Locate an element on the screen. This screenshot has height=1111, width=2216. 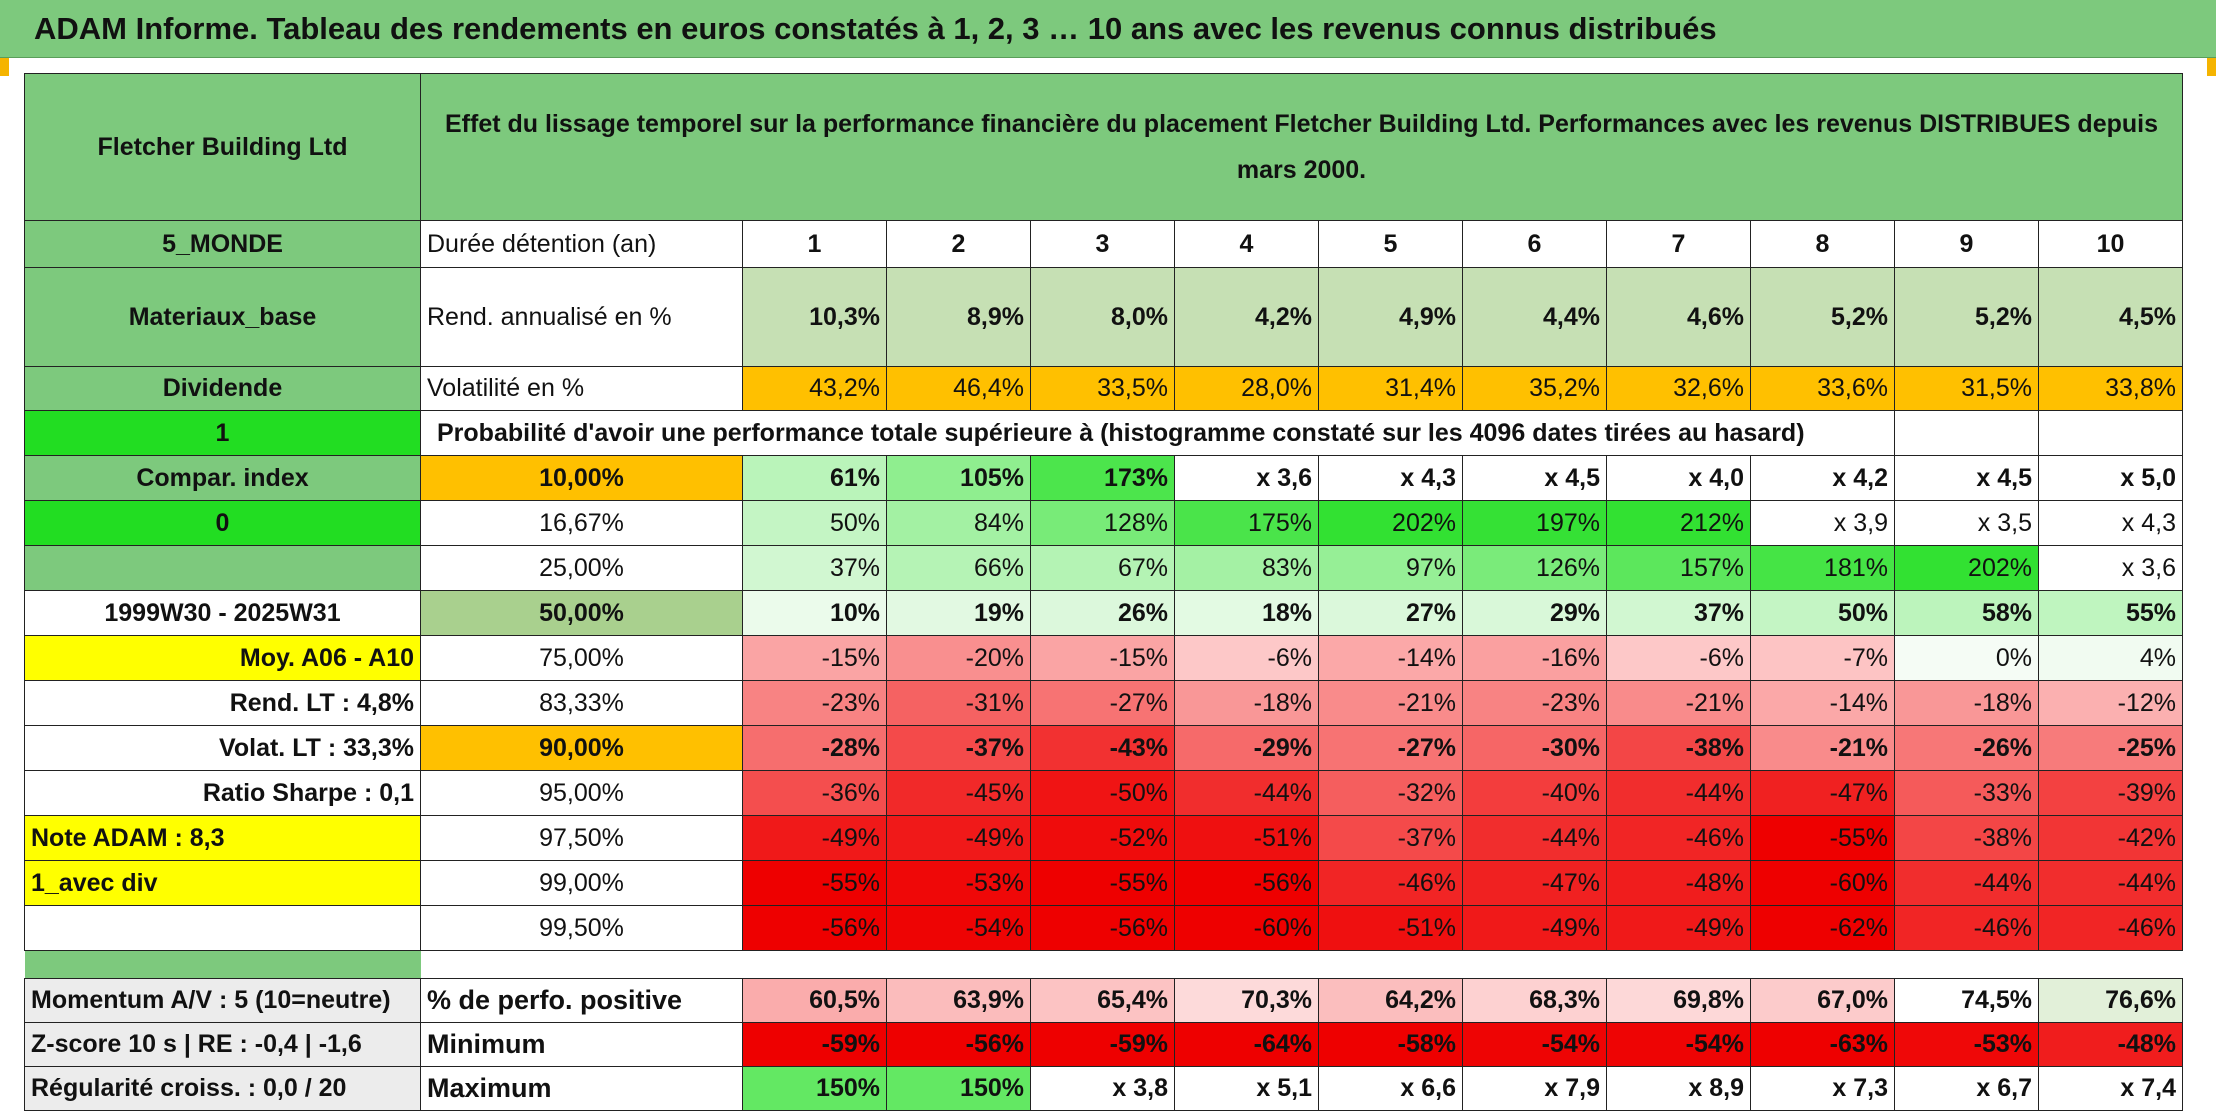
volatility-cell: 31,4% is located at coordinates (1390, 388).